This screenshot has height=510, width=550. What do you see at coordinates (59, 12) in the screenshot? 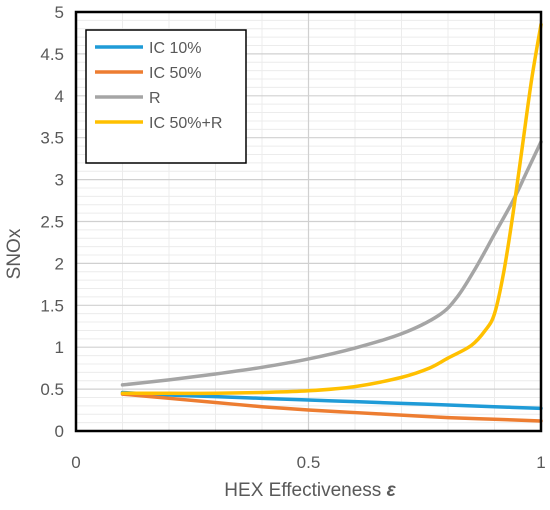
I see `y-tick-label: 5` at bounding box center [59, 12].